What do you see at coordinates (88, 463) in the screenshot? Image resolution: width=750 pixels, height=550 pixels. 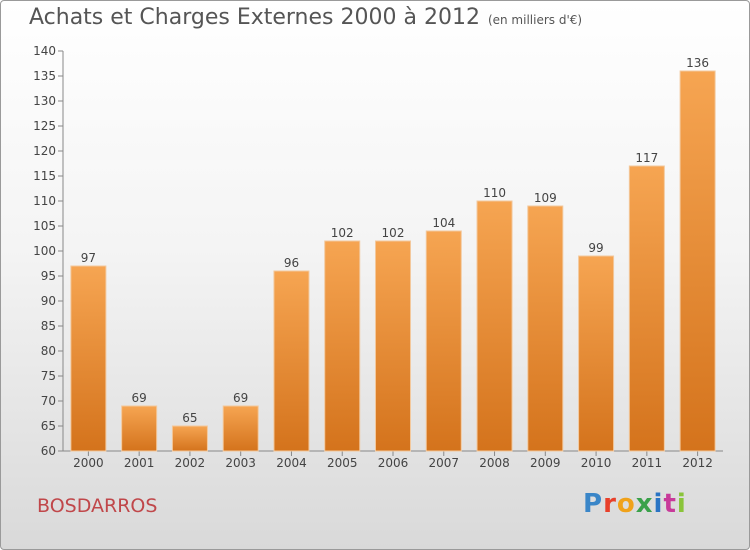 I see `x-tick-label: 2000` at bounding box center [88, 463].